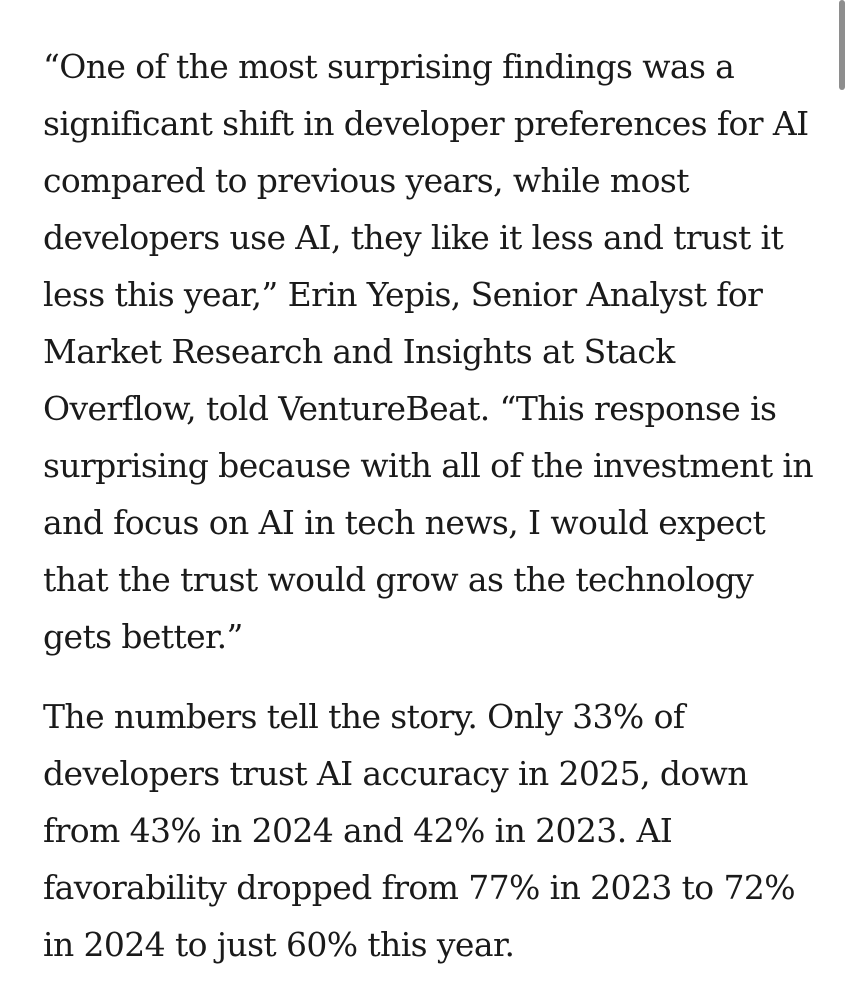 This screenshot has width=847, height=1000. What do you see at coordinates (842, 45) in the screenshot?
I see `vertical-scrollbar-thumb` at bounding box center [842, 45].